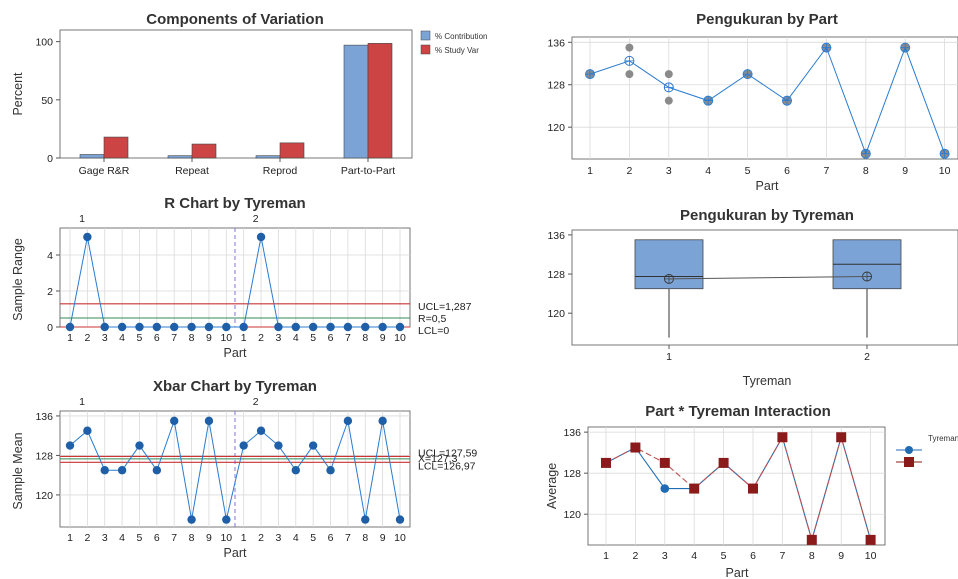 This screenshot has width=958, height=579. What do you see at coordinates (235, 469) in the screenshot?
I see `series-line` at bounding box center [235, 469].